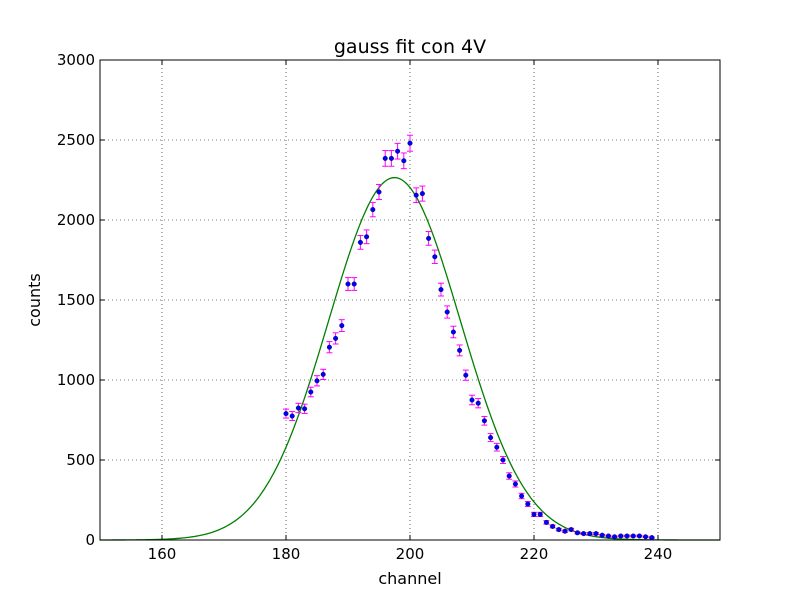  Describe the element at coordinates (34, 299) in the screenshot. I see `y-axis-title: counts` at that location.